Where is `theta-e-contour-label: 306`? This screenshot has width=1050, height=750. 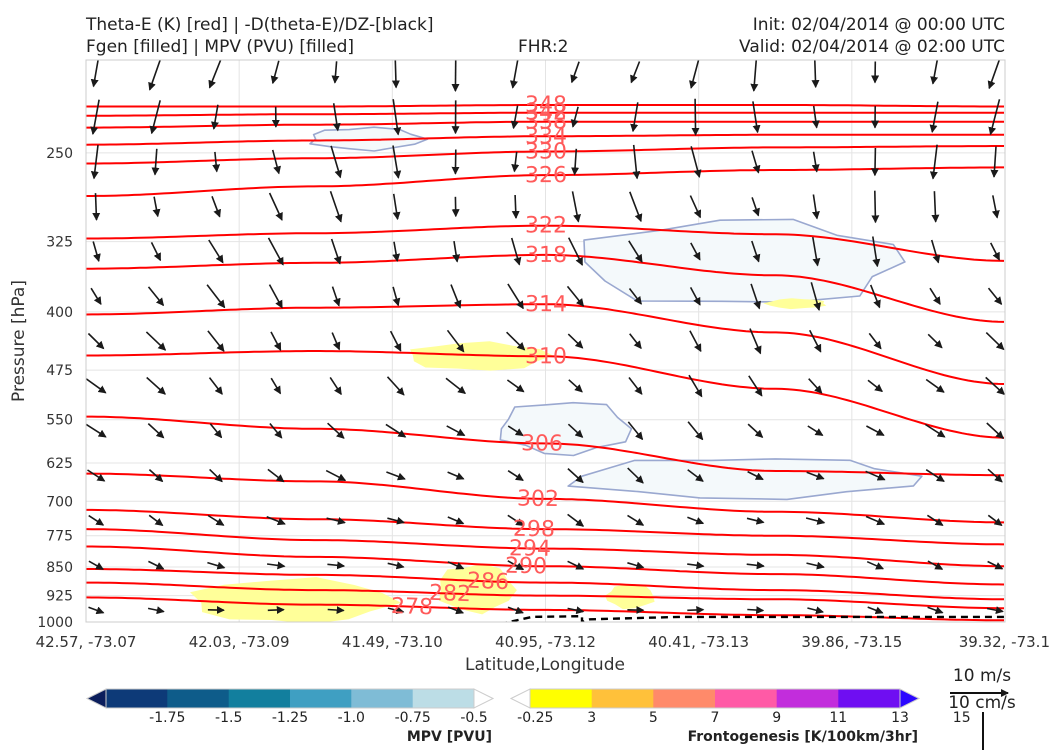 theta-e-contour-label: 306 is located at coordinates (542, 443).